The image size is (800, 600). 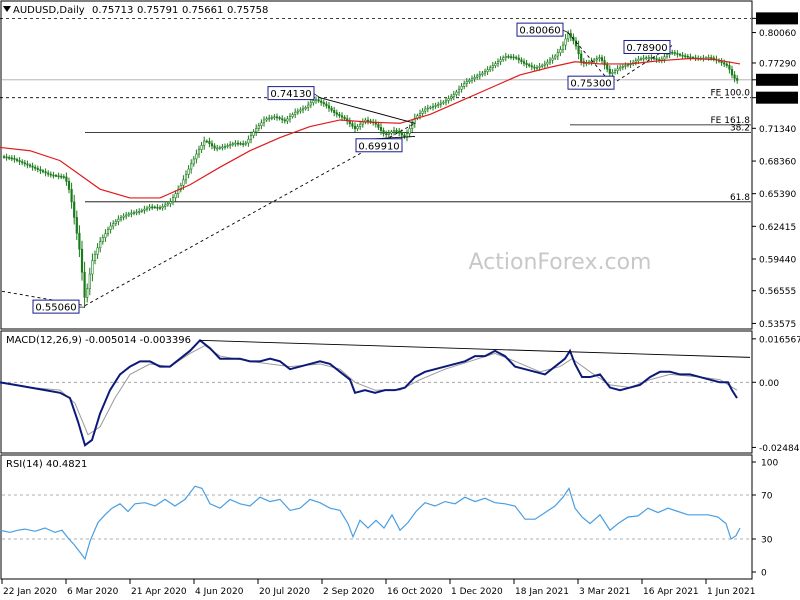 What do you see at coordinates (671, 592) in the screenshot?
I see `x-tick-label: 16 Apr 2021` at bounding box center [671, 592].